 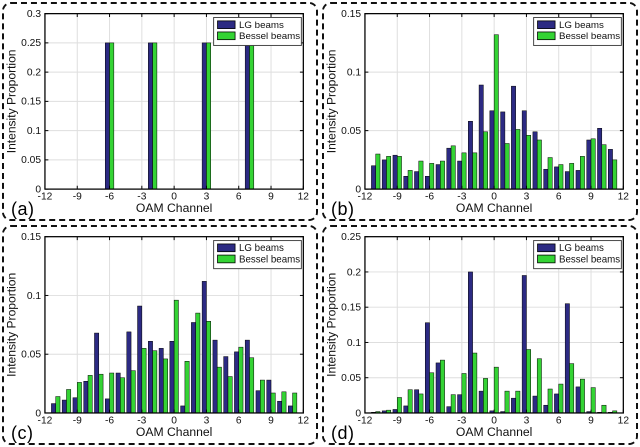 What do you see at coordinates (22, 433) in the screenshot?
I see `panel-label-c: (c)` at bounding box center [22, 433].